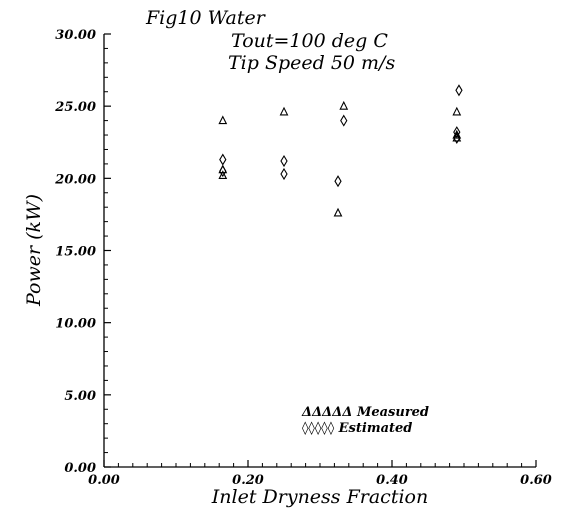 The height and width of the screenshot is (519, 572). I want to click on x-tick-label: 0.00, so click(104, 480).